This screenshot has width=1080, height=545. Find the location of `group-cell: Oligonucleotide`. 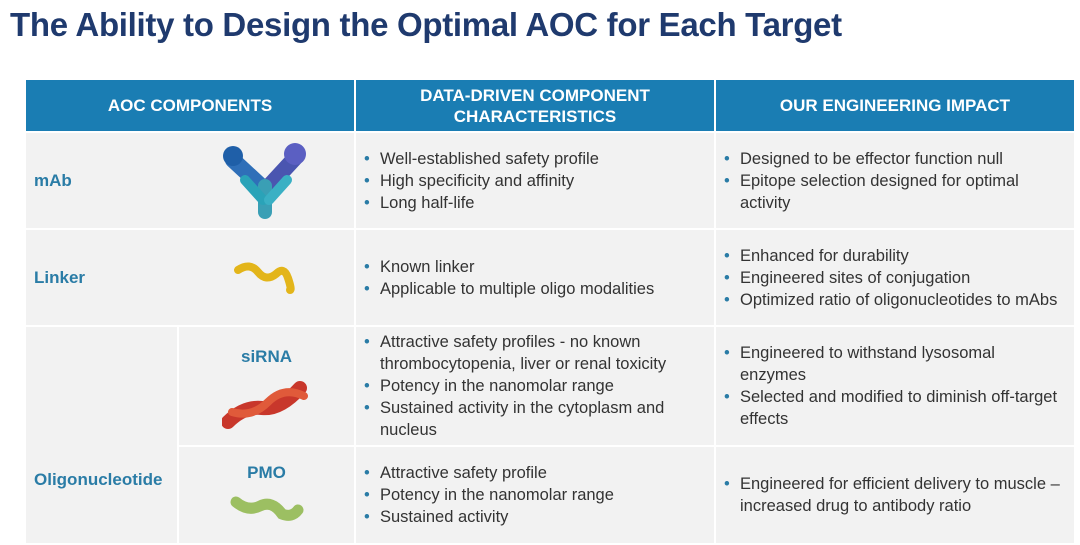

group-cell: Oligonucleotide is located at coordinates (101, 435).